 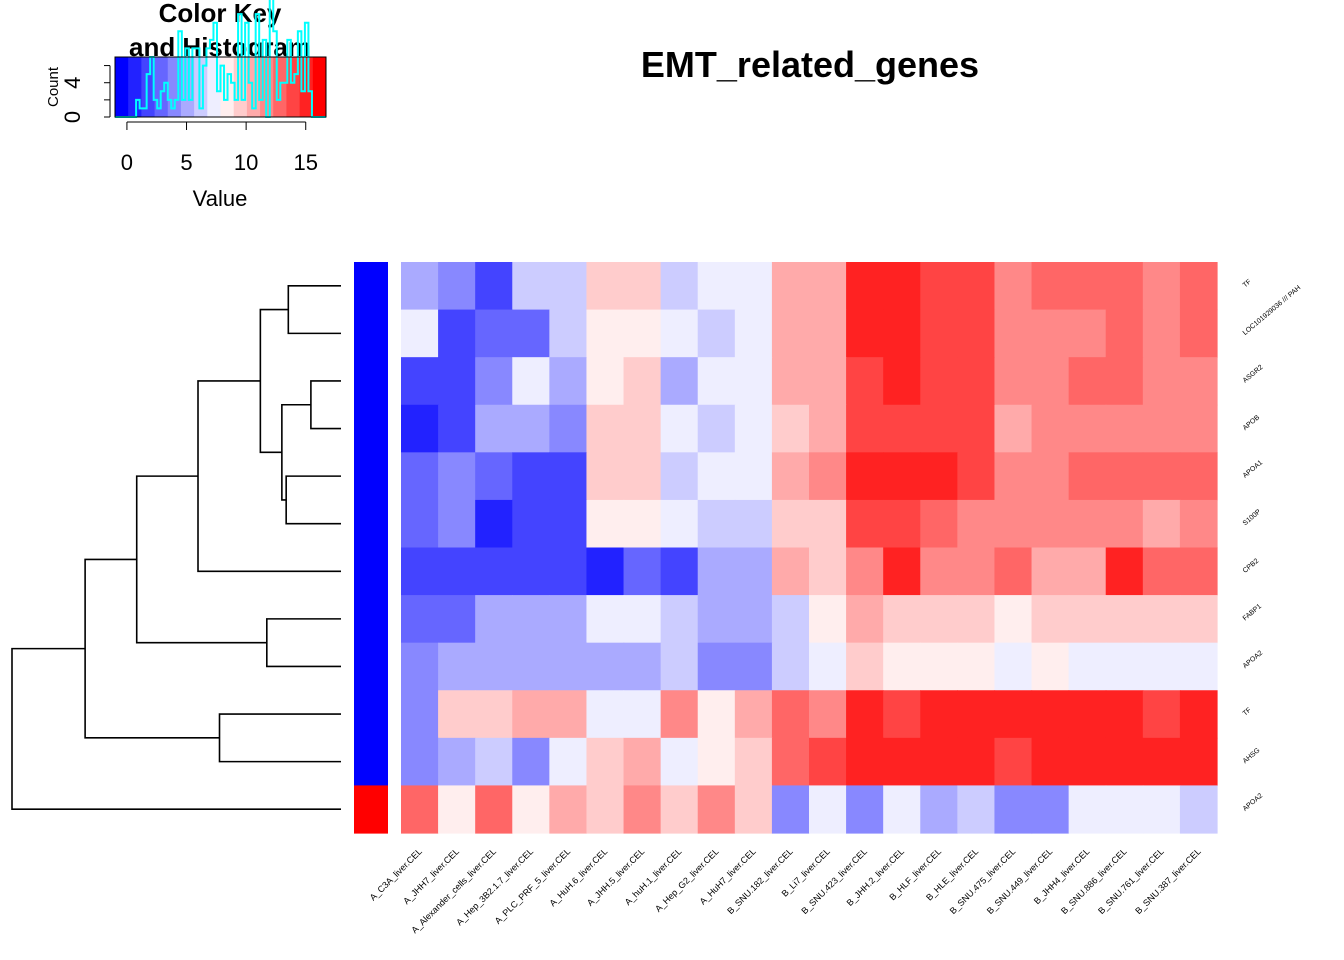 What do you see at coordinates (1272, 311) in the screenshot?
I see `row-label: LOC101929036 /// PAH` at bounding box center [1272, 311].